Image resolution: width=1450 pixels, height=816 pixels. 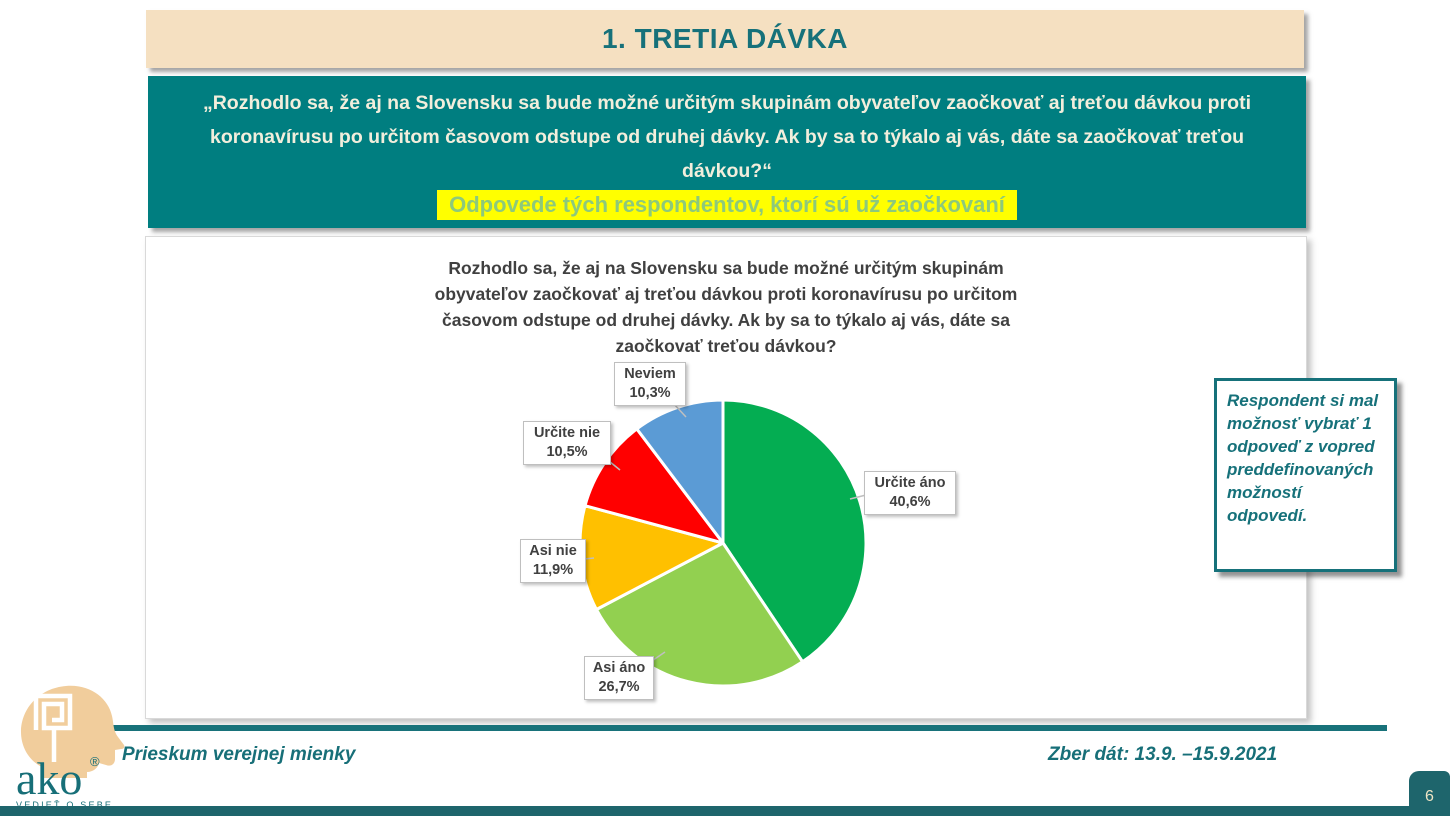 I want to click on pie-label-value: 10,5%, so click(x=567, y=452).